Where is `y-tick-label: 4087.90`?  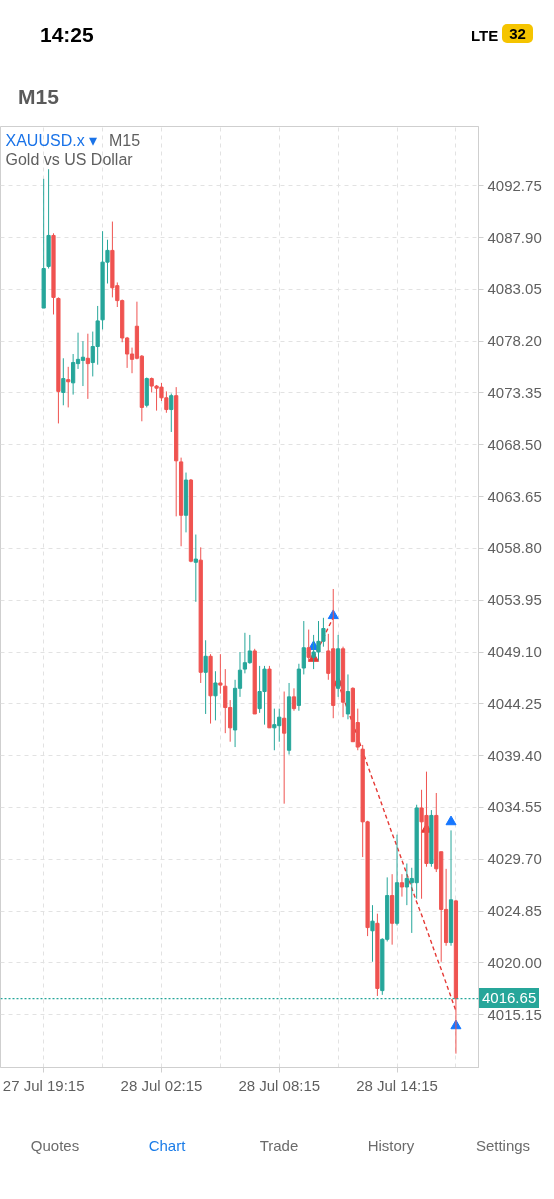
y-tick-label: 4087.90 is located at coordinates (514, 237).